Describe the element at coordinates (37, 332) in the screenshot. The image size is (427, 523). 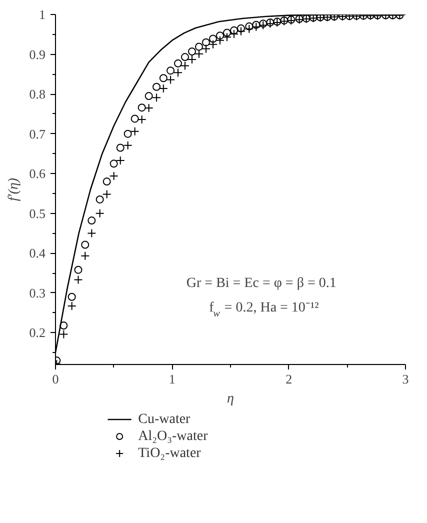
I see `y-tick-label: 0.2` at that location.